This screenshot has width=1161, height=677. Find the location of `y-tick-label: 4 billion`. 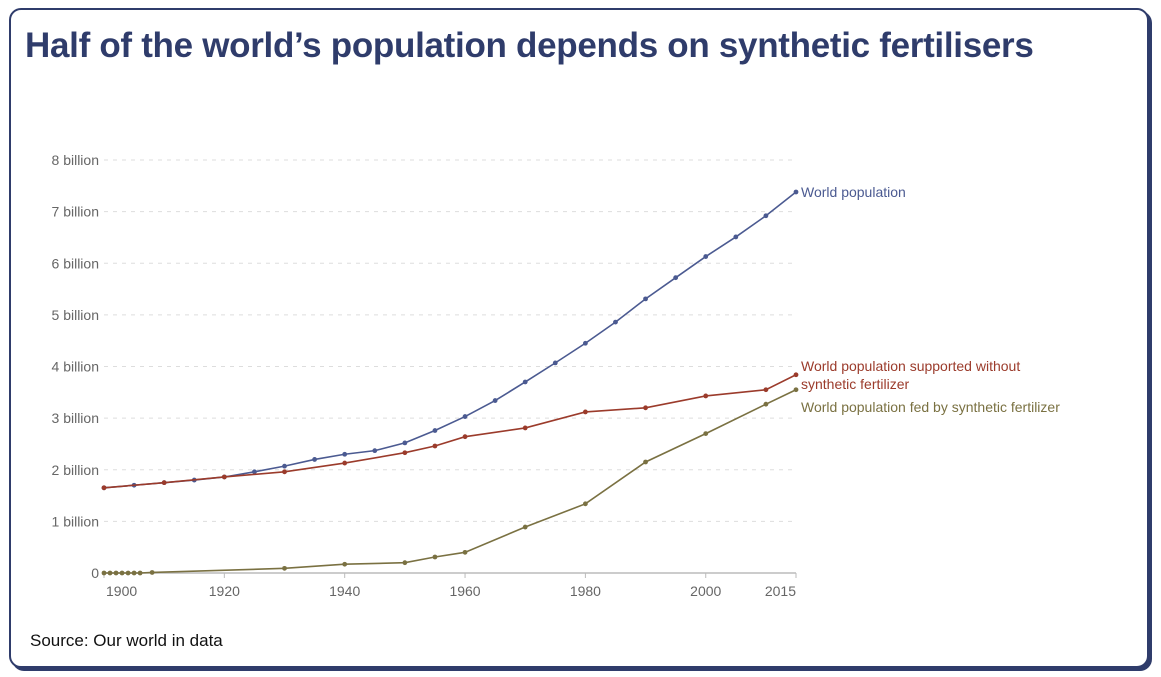

y-tick-label: 4 billion is located at coordinates (75, 367).